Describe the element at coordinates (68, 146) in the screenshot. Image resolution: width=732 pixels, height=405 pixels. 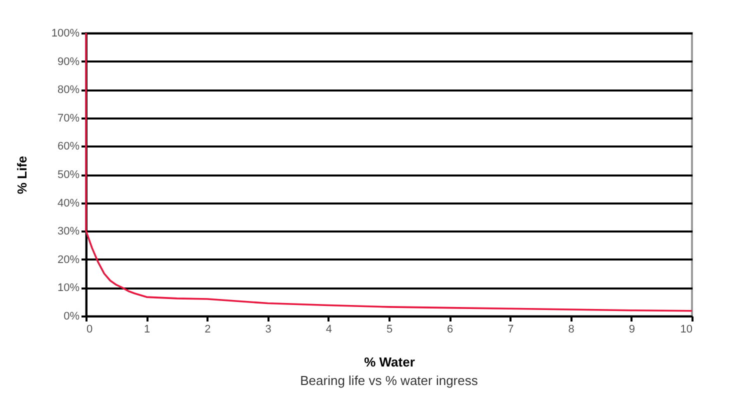
I see `y-tick-label: 60%` at that location.